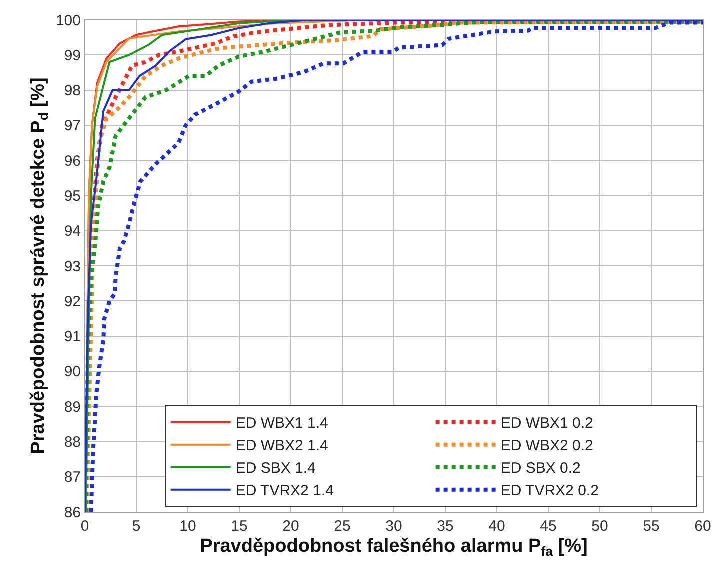  I want to click on y-tick-label: 97, so click(72, 126).